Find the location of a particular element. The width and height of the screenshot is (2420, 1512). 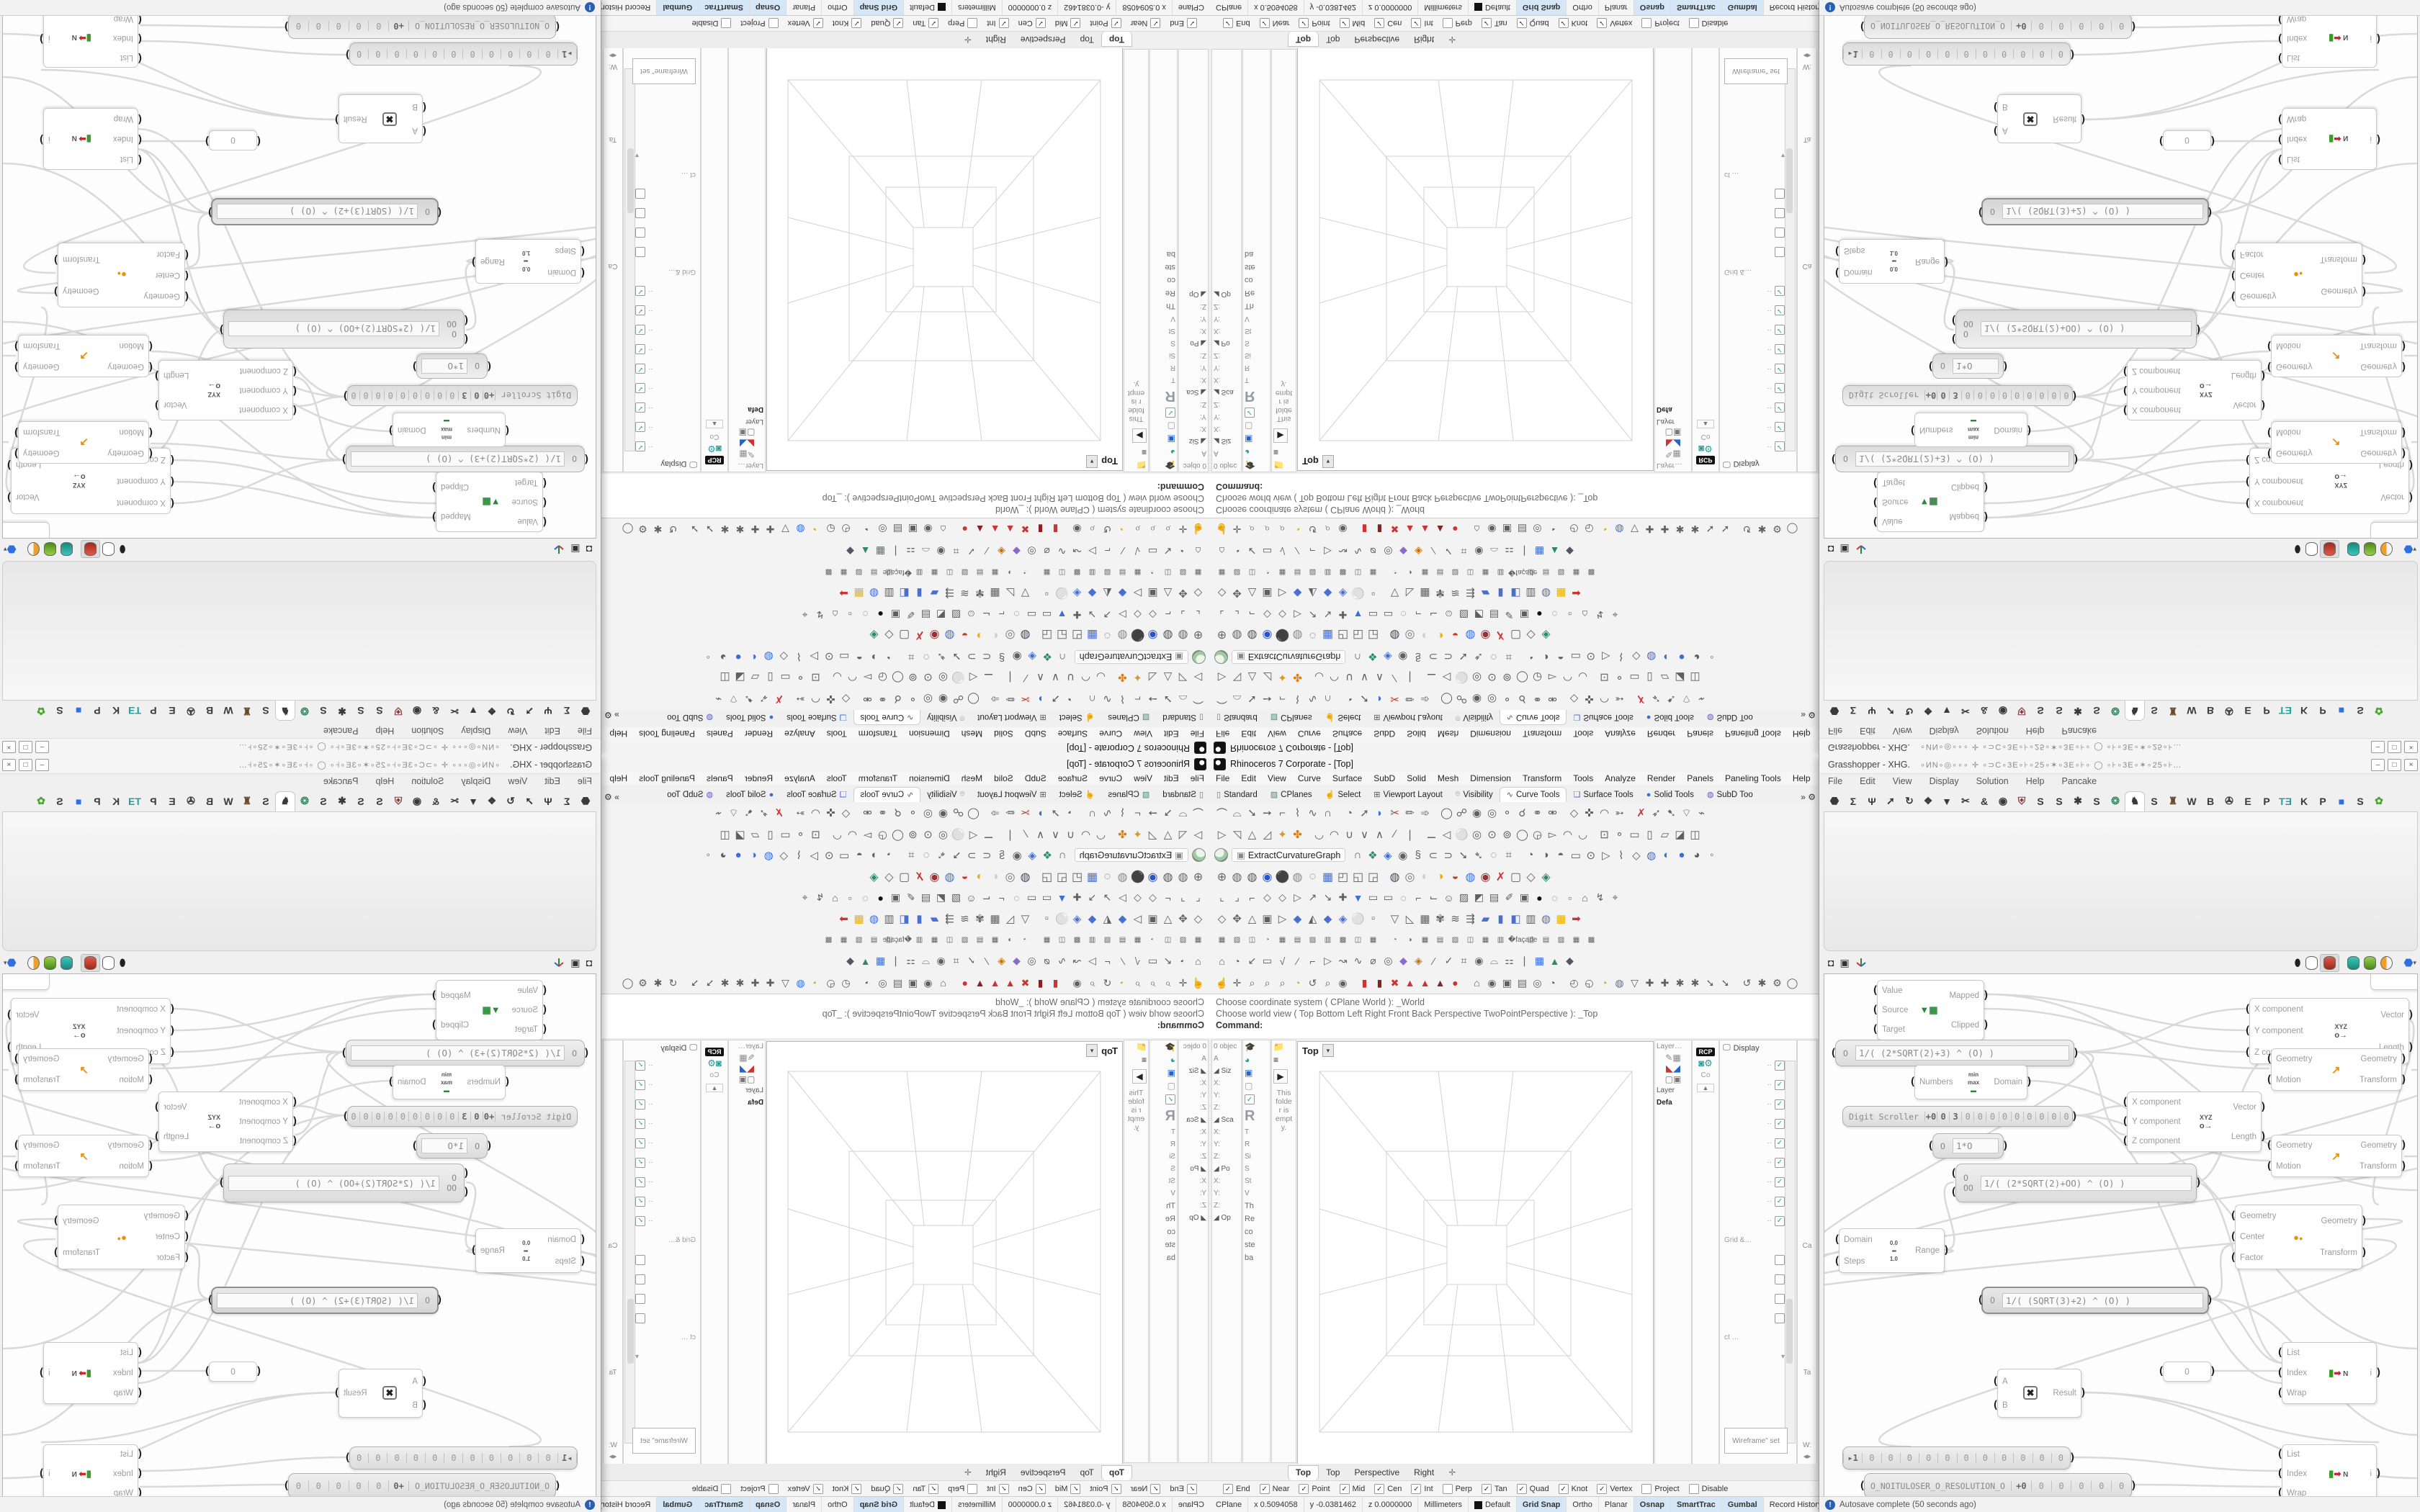

toolbar-icon: ◕ is located at coordinates (1696, 657).